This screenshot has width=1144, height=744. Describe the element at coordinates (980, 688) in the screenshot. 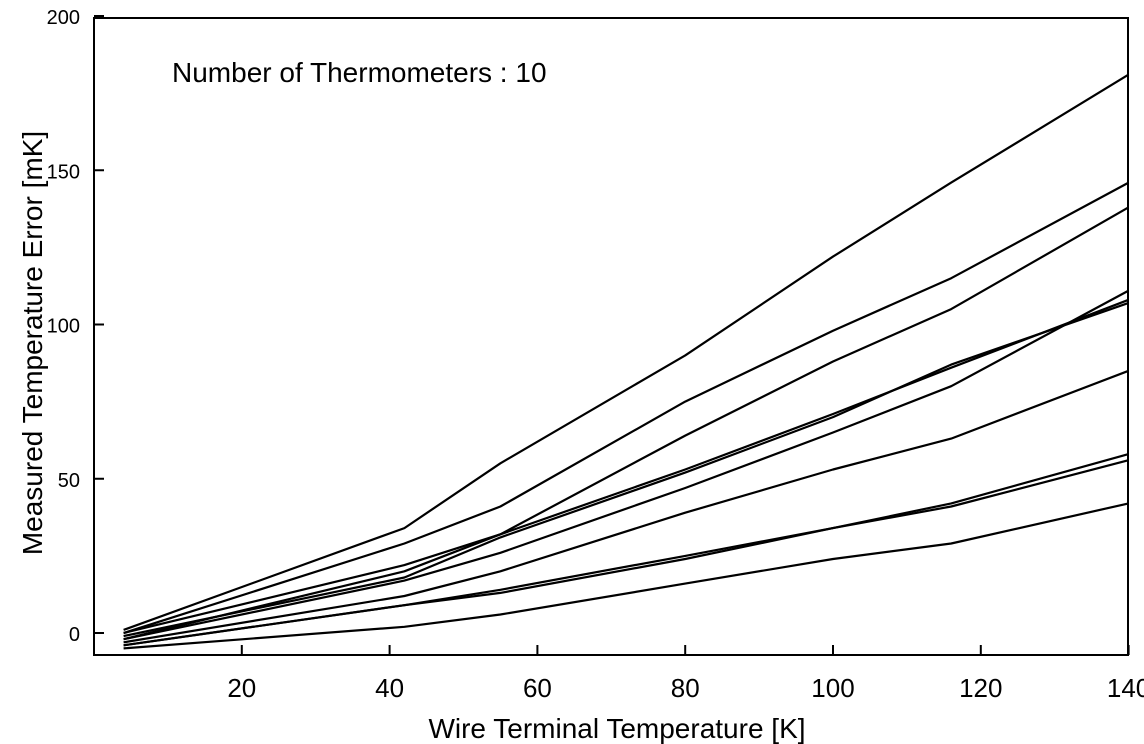

I see `x-tick-label: 120` at that location.